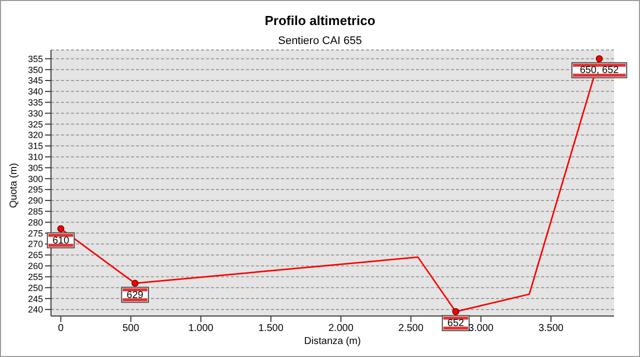 The height and width of the screenshot is (357, 640). I want to click on y-tick-label: 350, so click(35, 69).